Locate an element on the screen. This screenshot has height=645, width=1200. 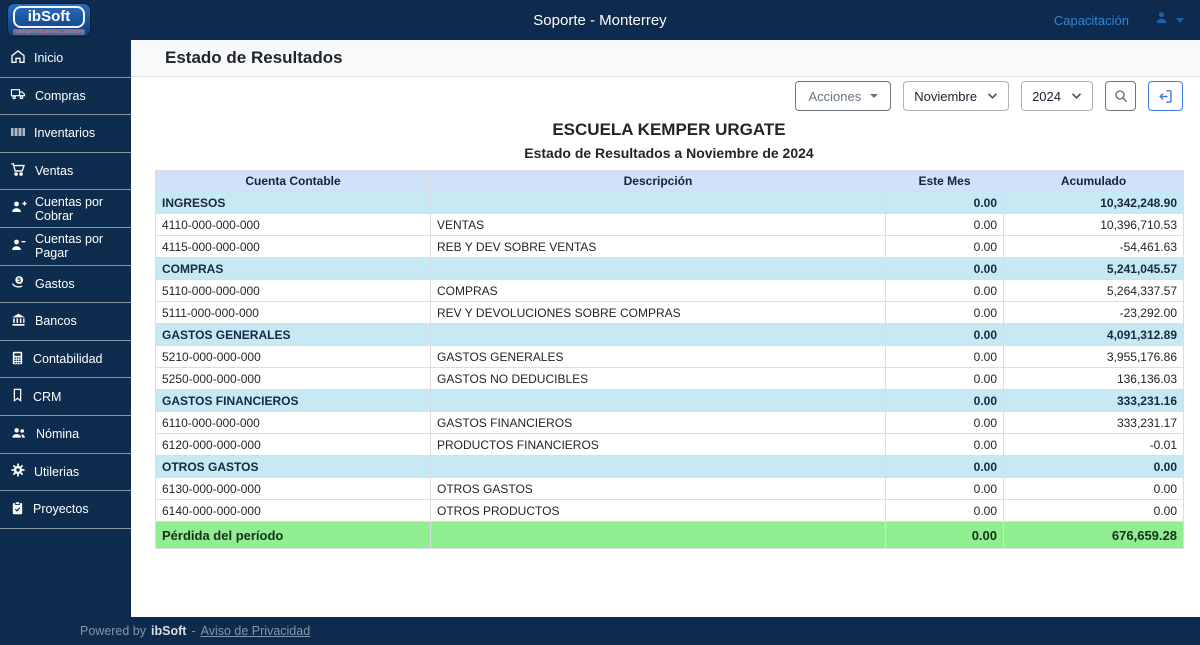
year-value: 2024 is located at coordinates (1046, 96).